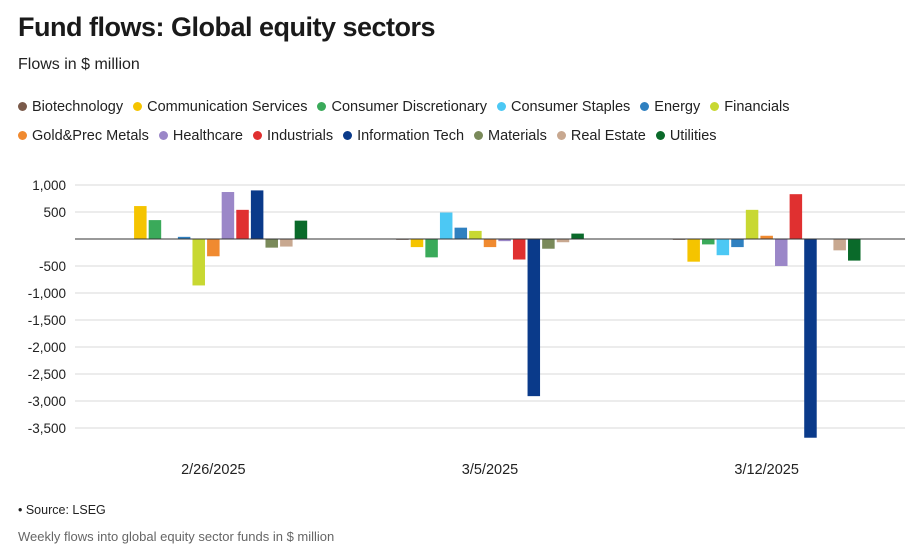  What do you see at coordinates (49, 185) in the screenshot?
I see `y-tick-label: 1,000` at bounding box center [49, 185].